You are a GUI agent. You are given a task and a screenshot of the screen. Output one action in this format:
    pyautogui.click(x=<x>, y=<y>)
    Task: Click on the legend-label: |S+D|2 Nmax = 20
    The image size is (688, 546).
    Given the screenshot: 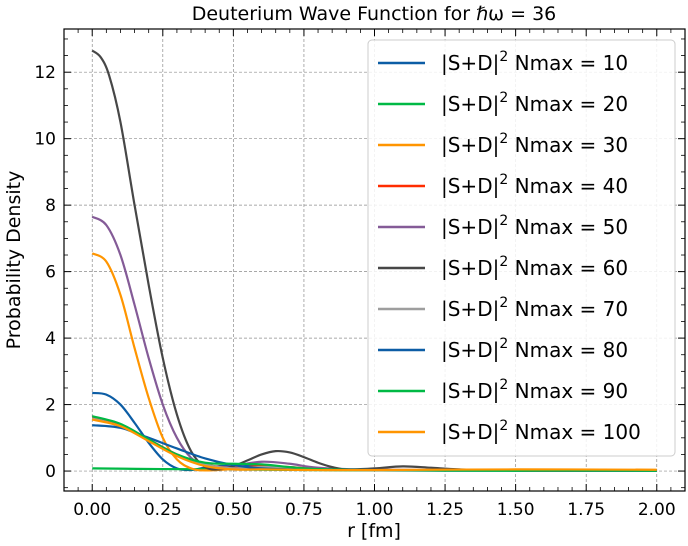 What is the action you would take?
    pyautogui.click(x=534, y=103)
    